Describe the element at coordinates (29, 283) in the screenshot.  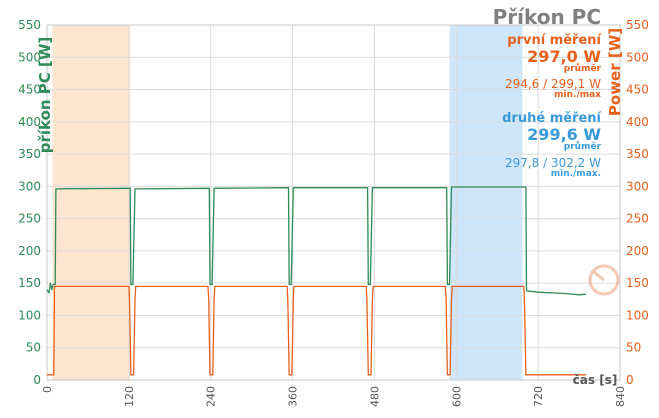
I see `left-y-tick-label: 150` at that location.